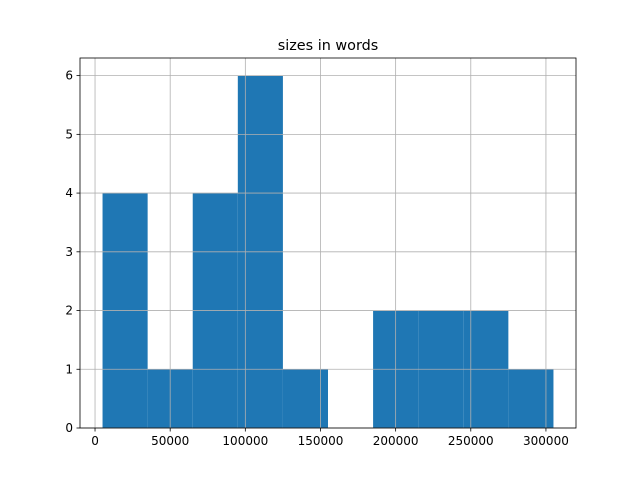 This screenshot has width=640, height=480. Describe the element at coordinates (546, 441) in the screenshot. I see `x-tick-label: 300000` at that location.